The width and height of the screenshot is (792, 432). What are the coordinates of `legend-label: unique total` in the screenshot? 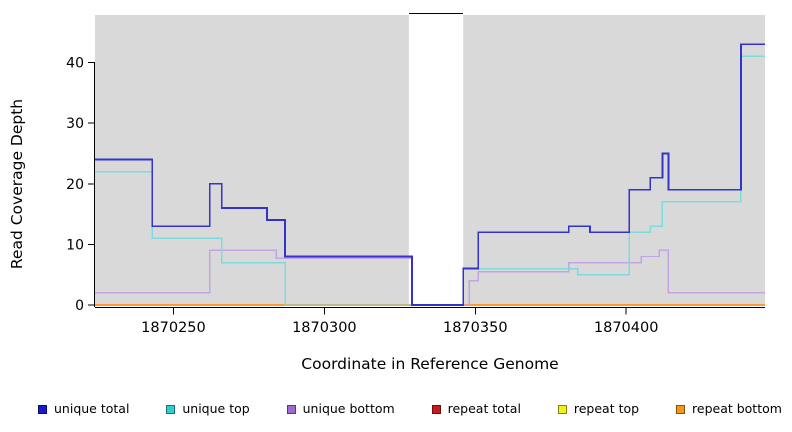 It's located at (92, 408).